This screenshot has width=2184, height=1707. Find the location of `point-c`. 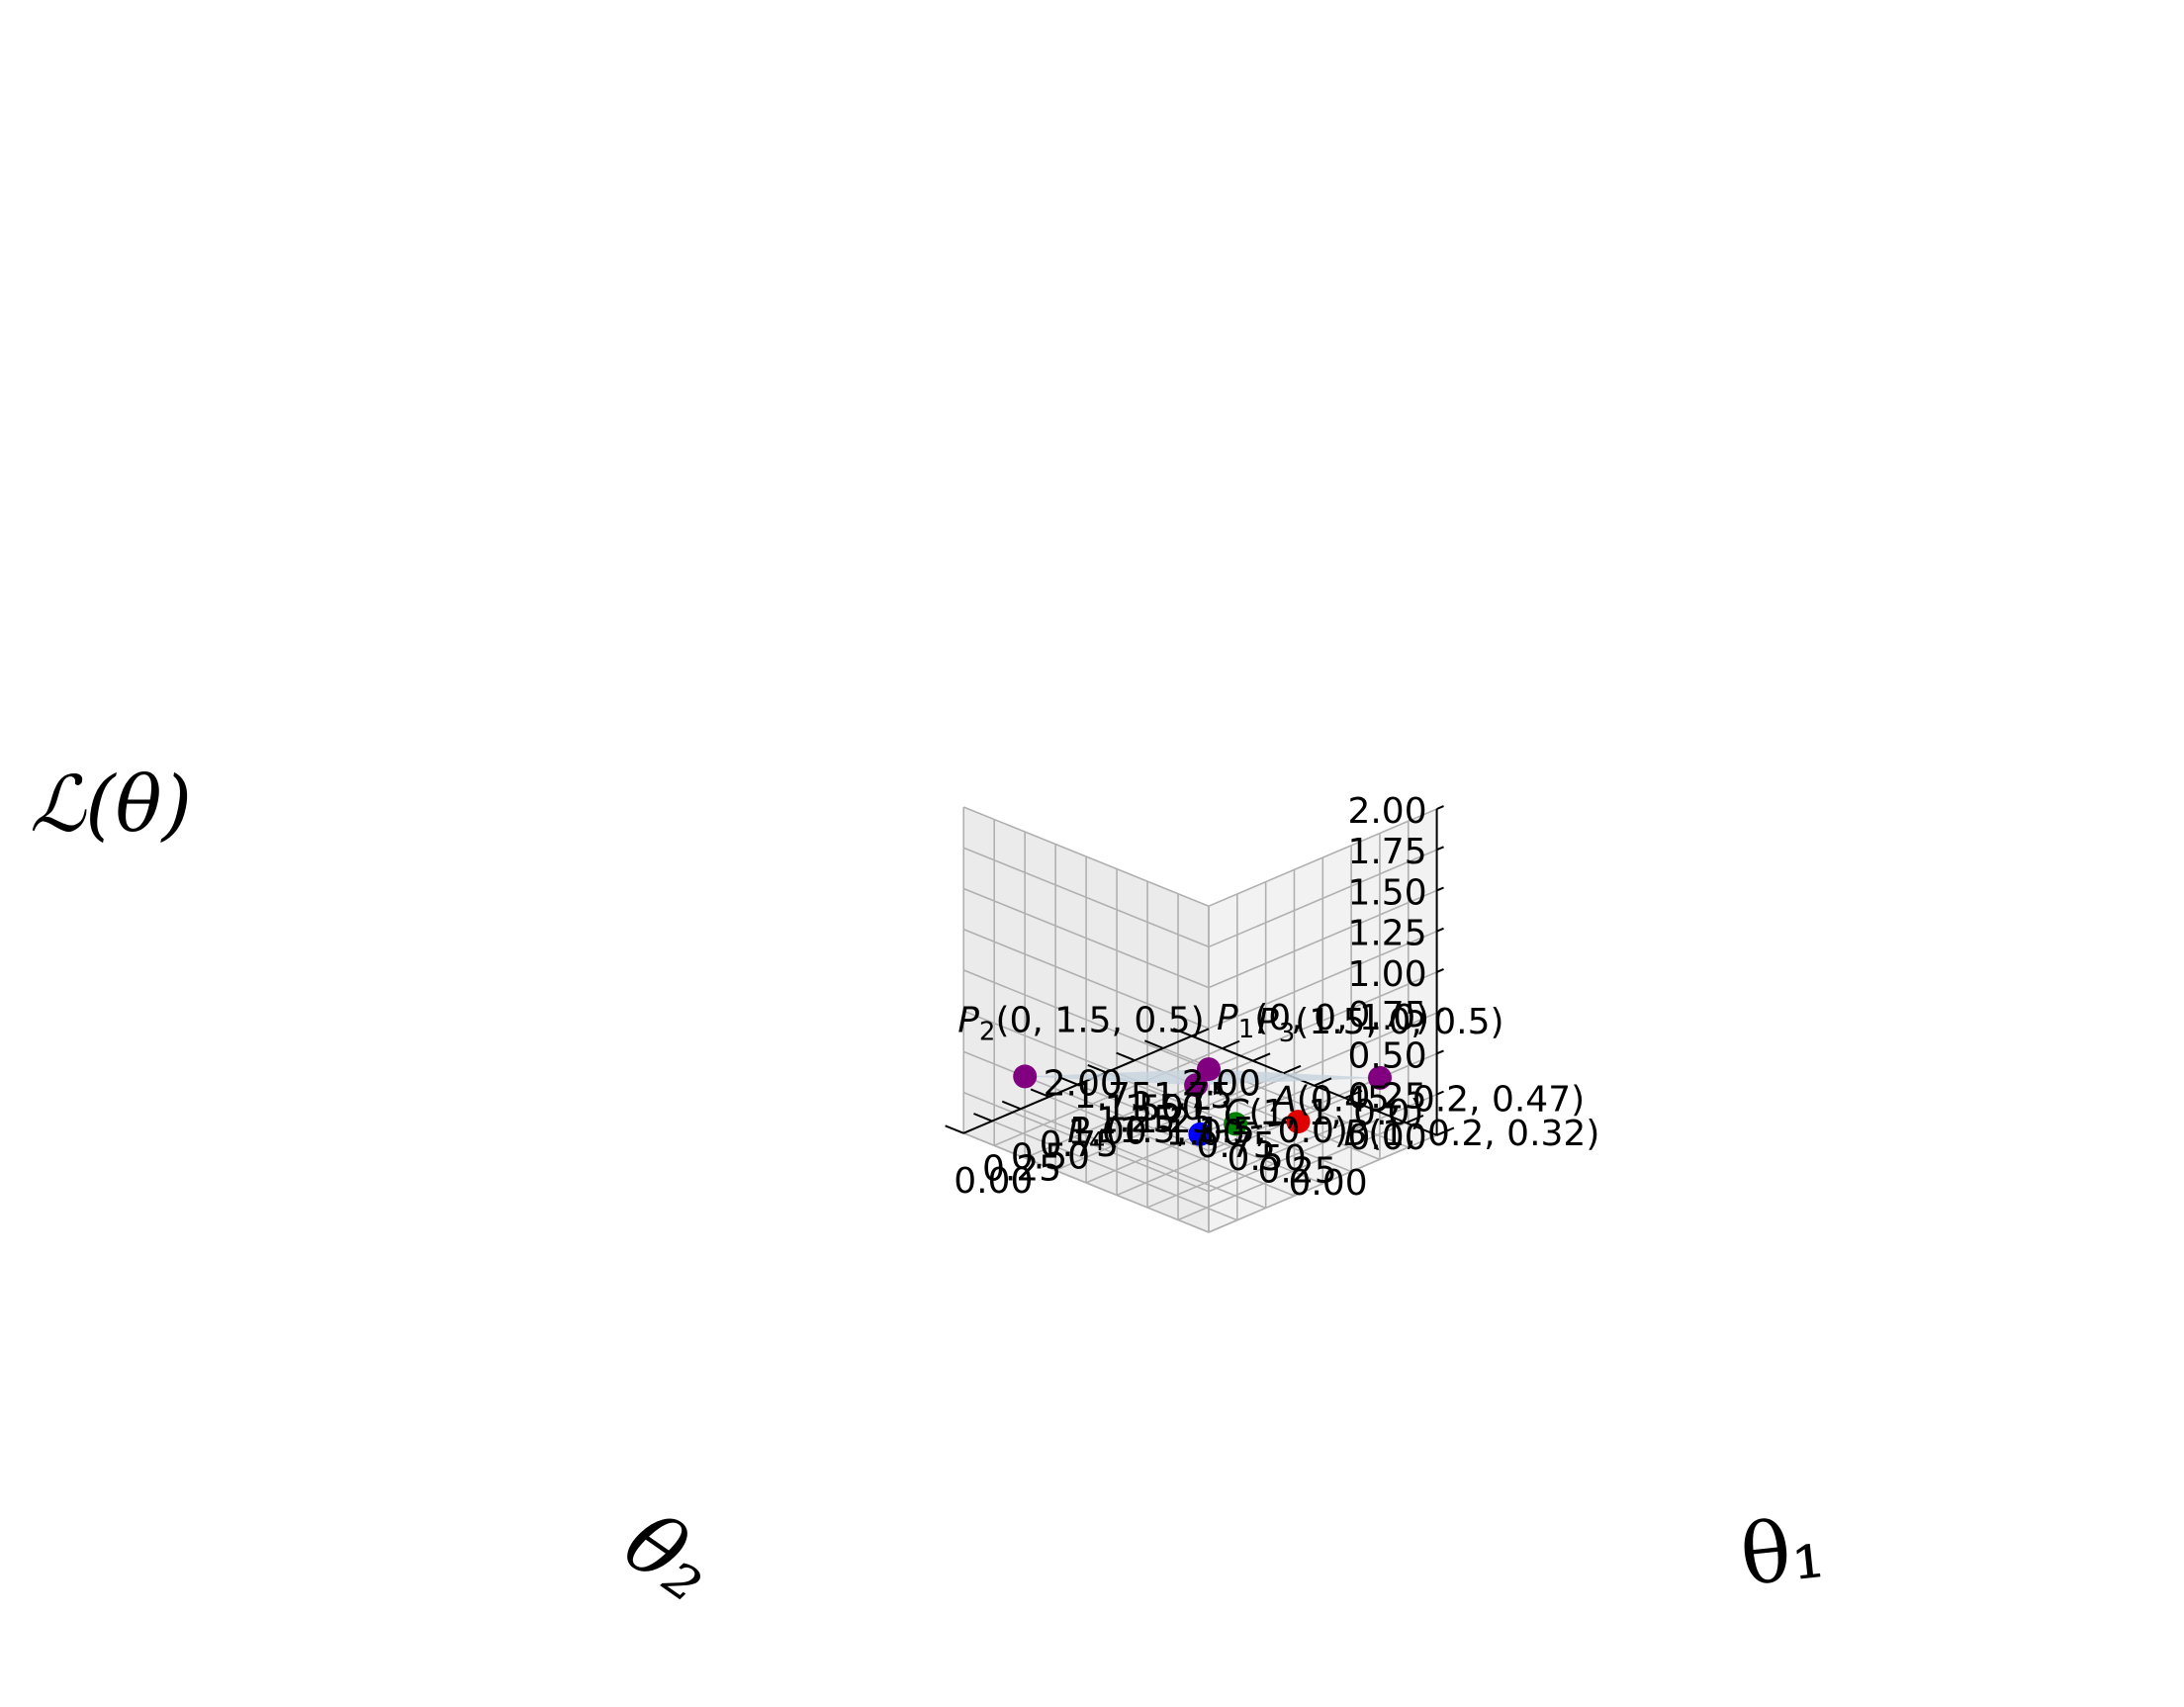

point-c is located at coordinates (1200, 1134).